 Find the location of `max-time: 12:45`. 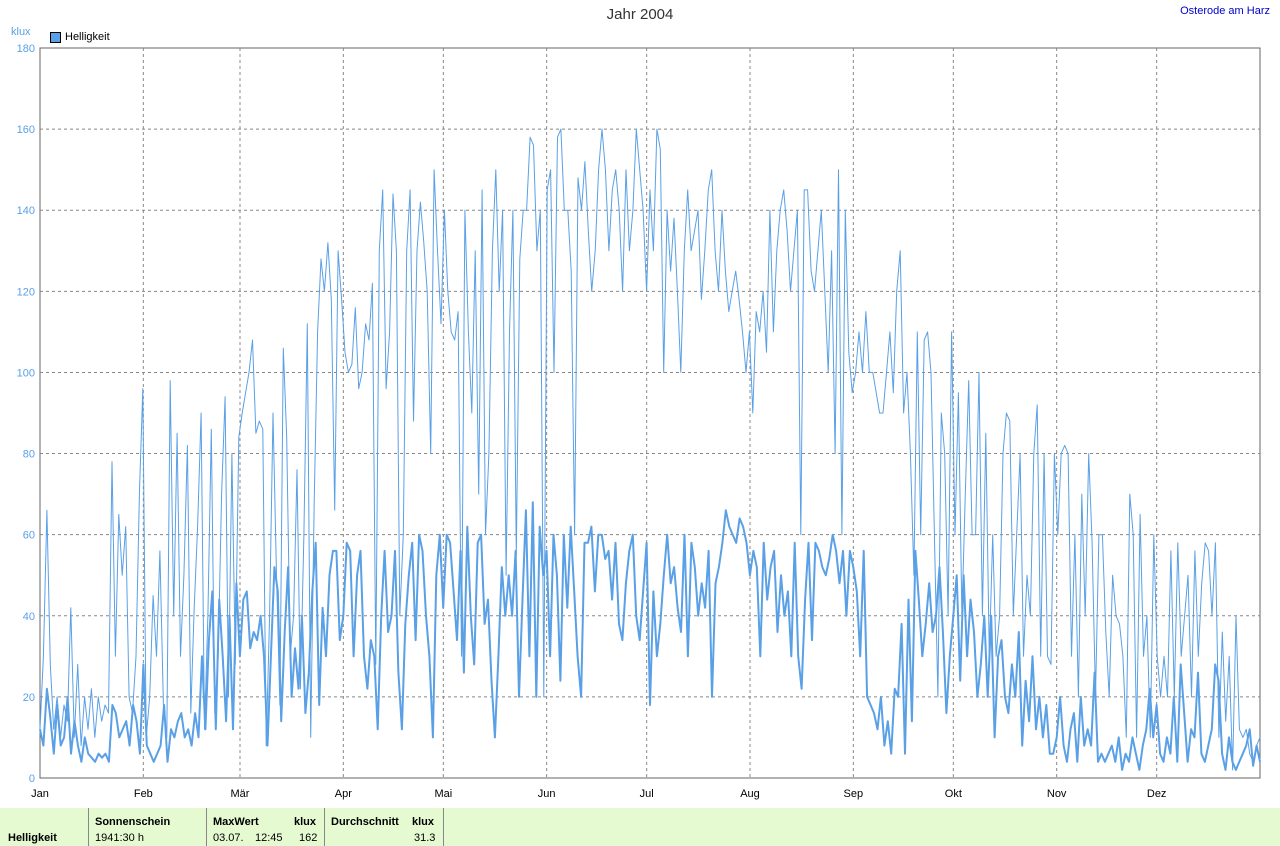

max-time: 12:45 is located at coordinates (269, 838).